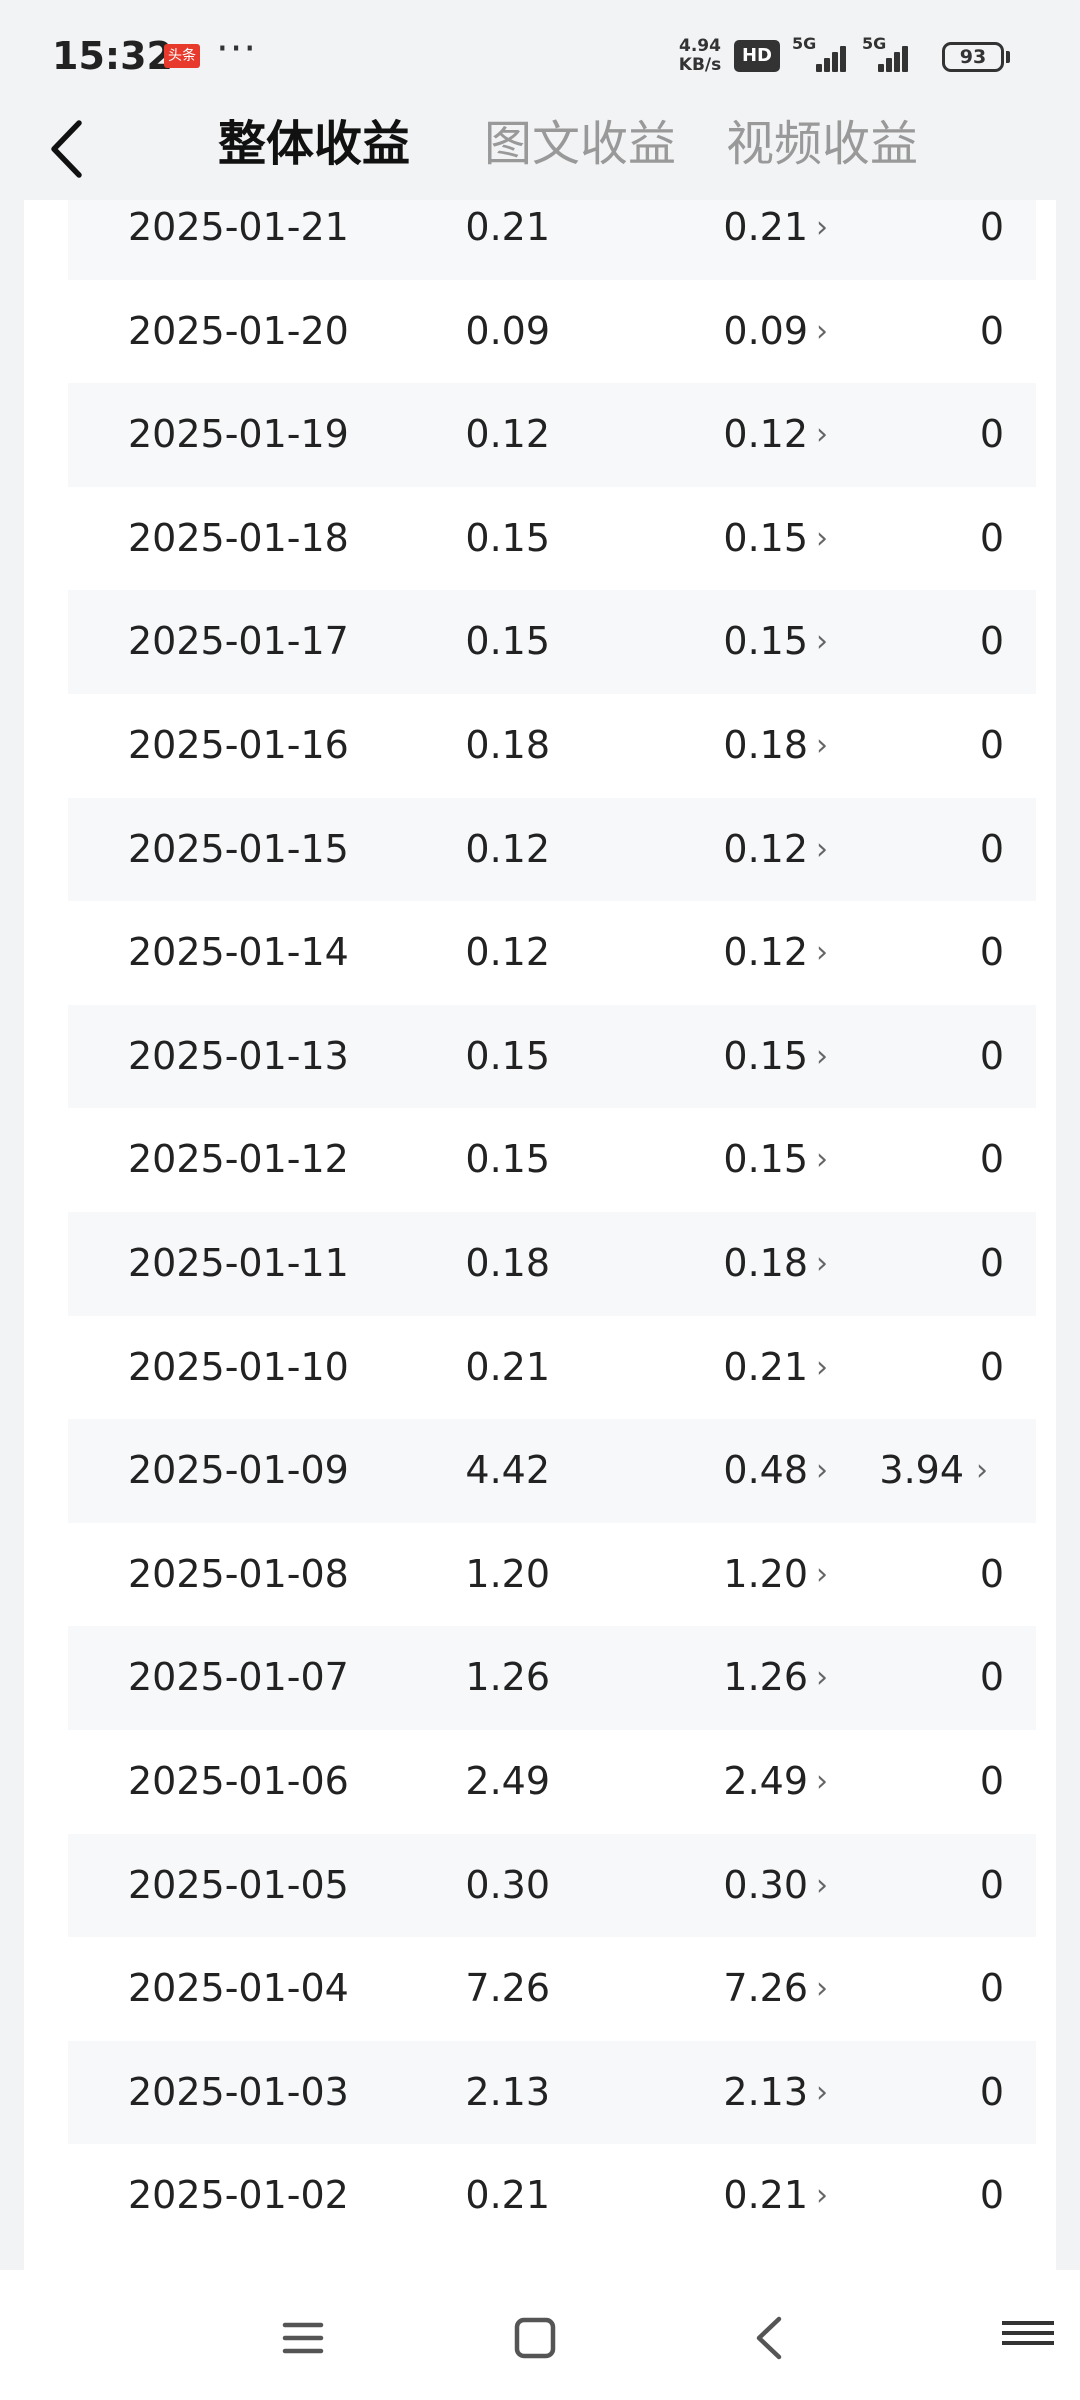  Describe the element at coordinates (238, 952) in the screenshot. I see `row-date: 2025-01-14` at that location.